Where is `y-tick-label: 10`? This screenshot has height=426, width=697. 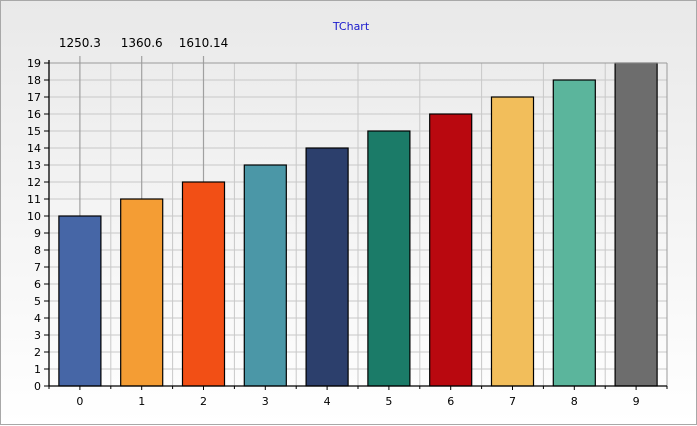 y-tick-label: 10 is located at coordinates (34, 216).